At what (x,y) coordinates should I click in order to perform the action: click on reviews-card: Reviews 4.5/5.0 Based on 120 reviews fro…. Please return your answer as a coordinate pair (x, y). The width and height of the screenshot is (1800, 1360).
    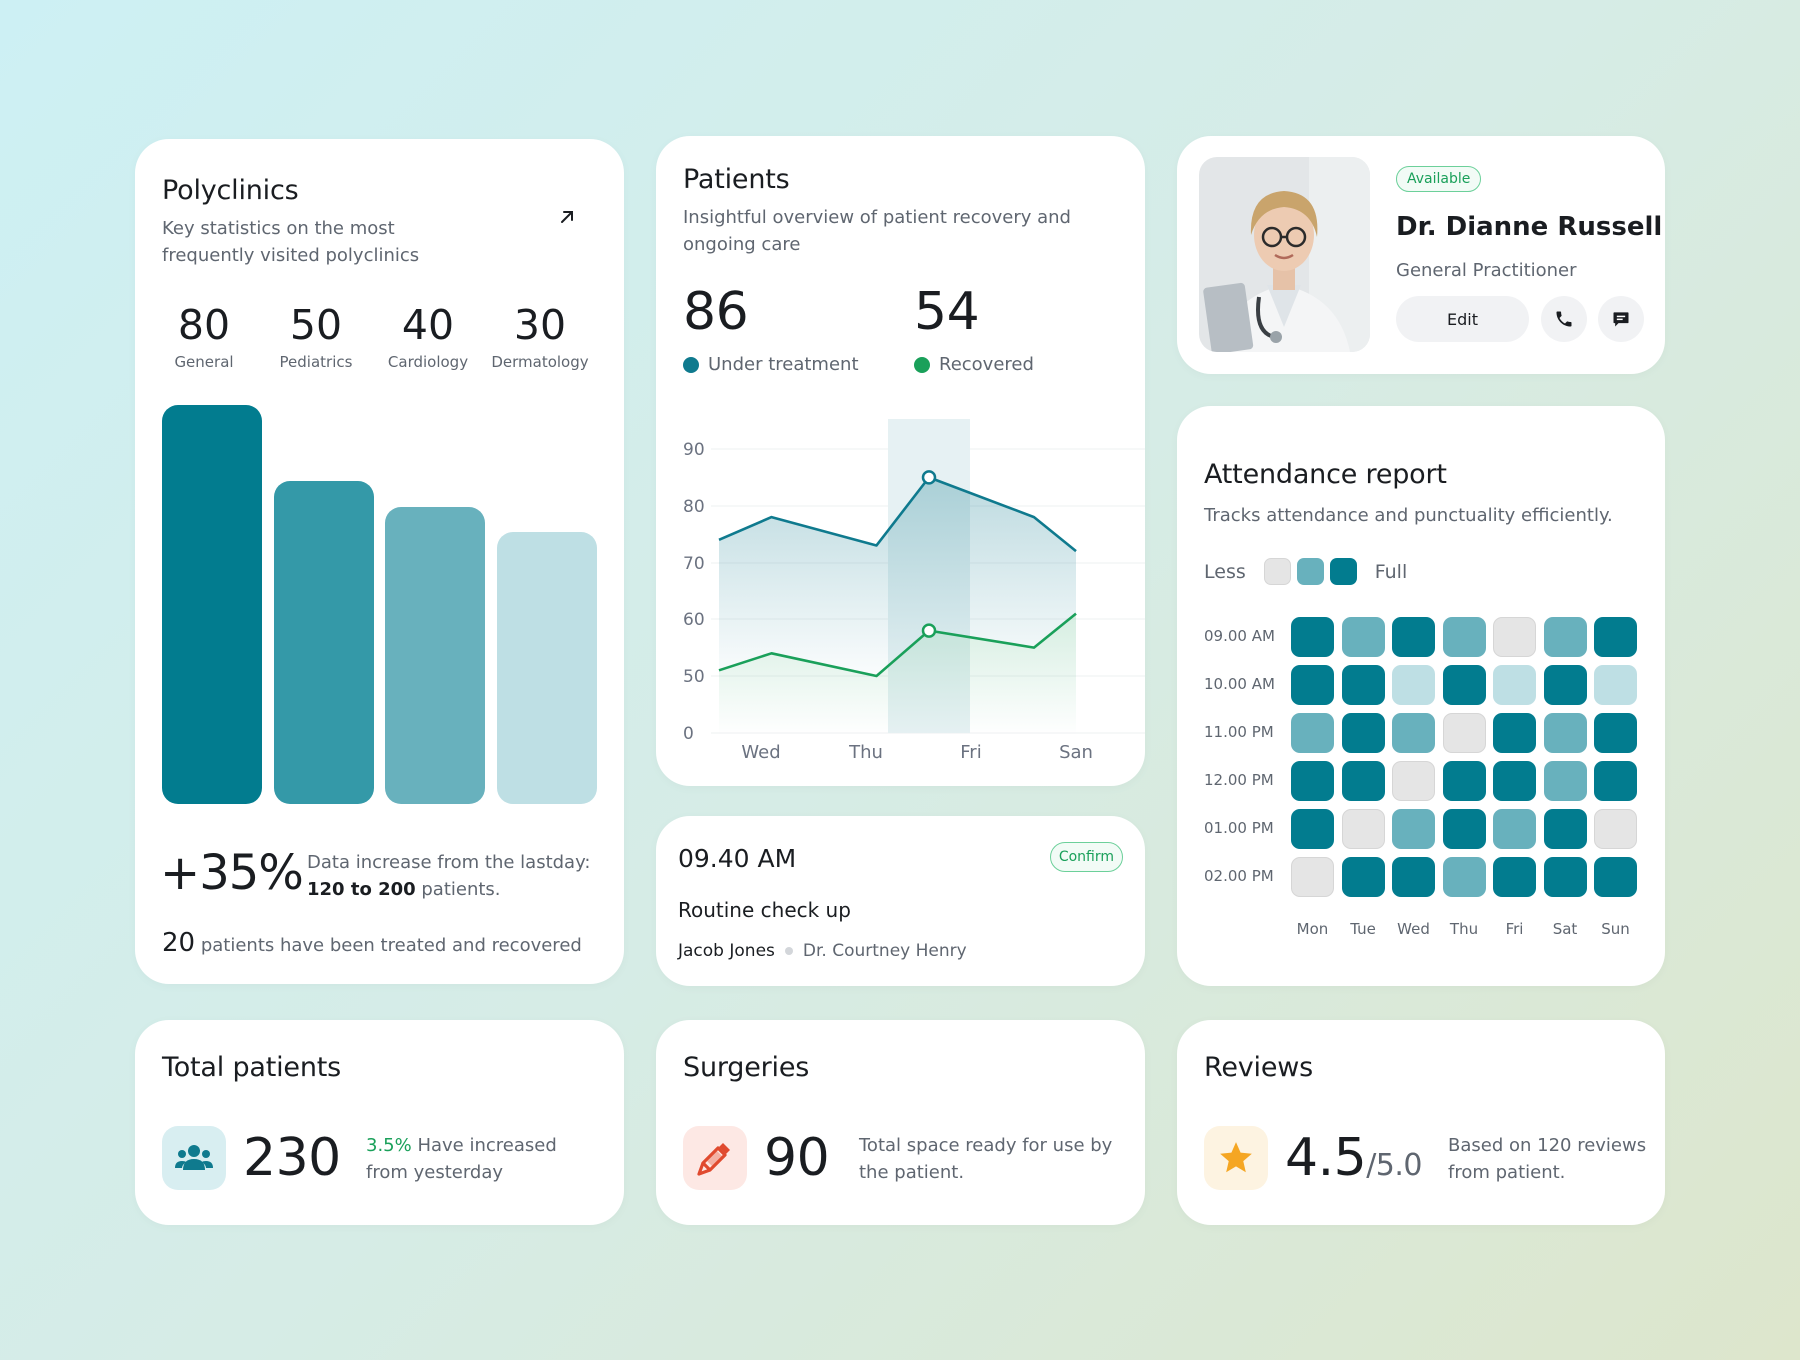
    Looking at the image, I should click on (1421, 1122).